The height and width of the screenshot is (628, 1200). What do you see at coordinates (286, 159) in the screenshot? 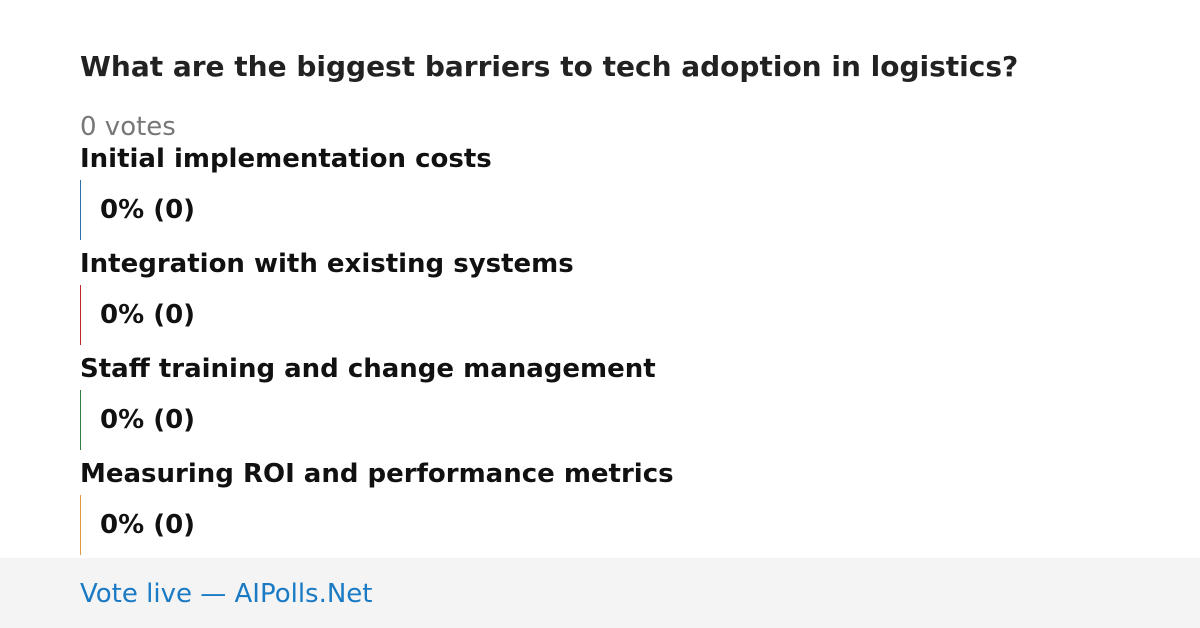
I see `option-label: Initial implementation costs` at bounding box center [286, 159].